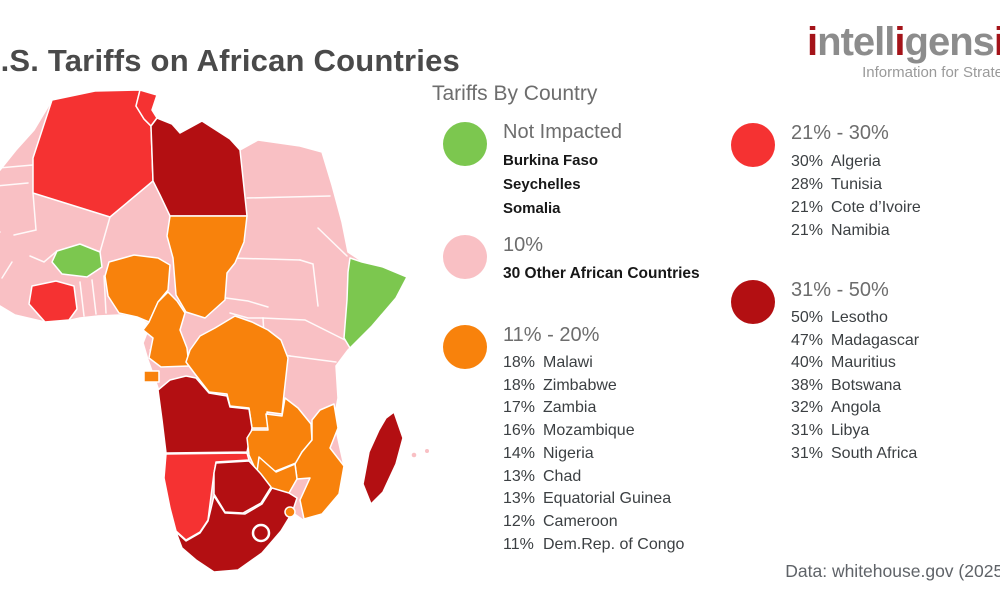  Describe the element at coordinates (375, 303) in the screenshot. I see `map-country-somalia` at that location.